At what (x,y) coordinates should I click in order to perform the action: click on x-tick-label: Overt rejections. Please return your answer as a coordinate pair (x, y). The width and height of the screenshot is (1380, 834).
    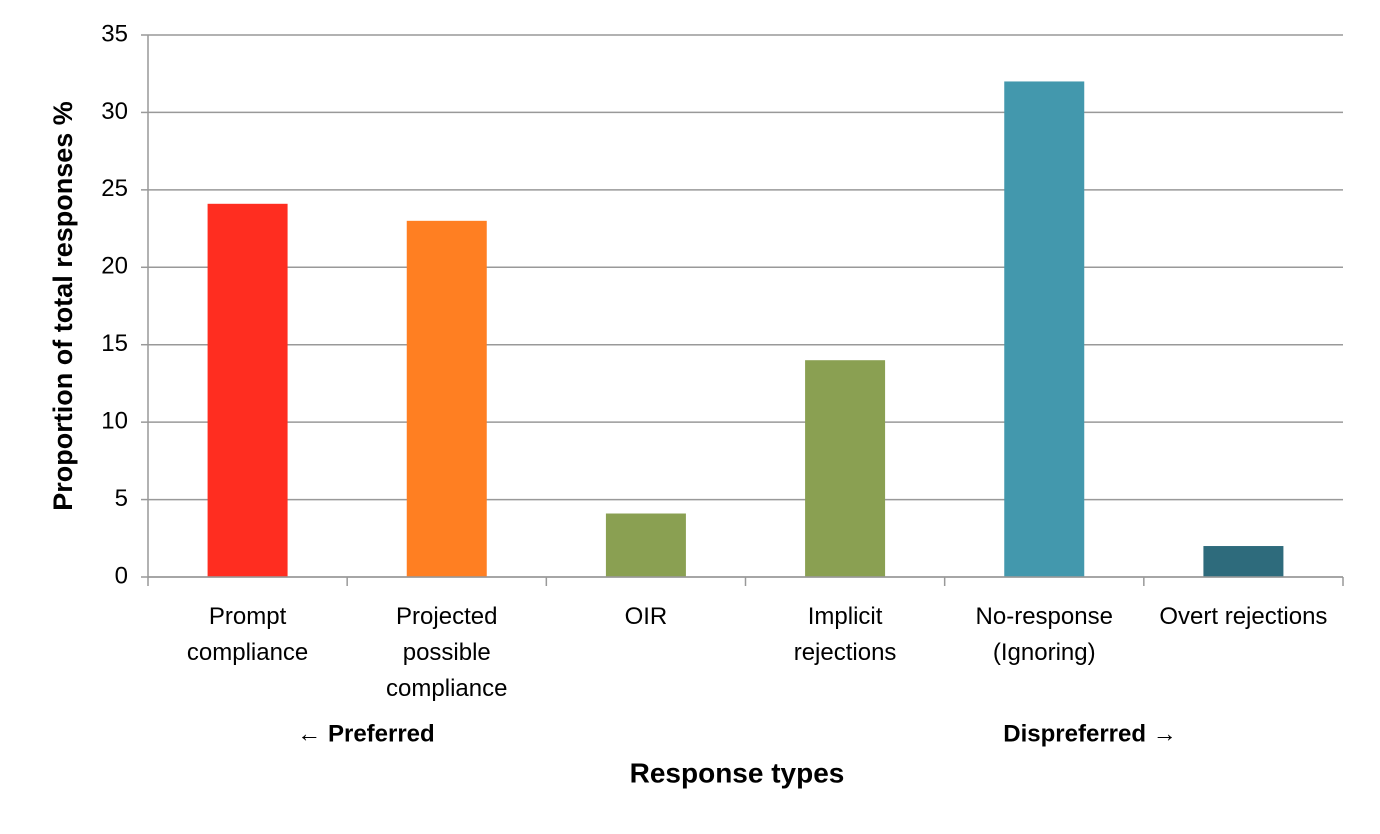
    Looking at the image, I should click on (1243, 616).